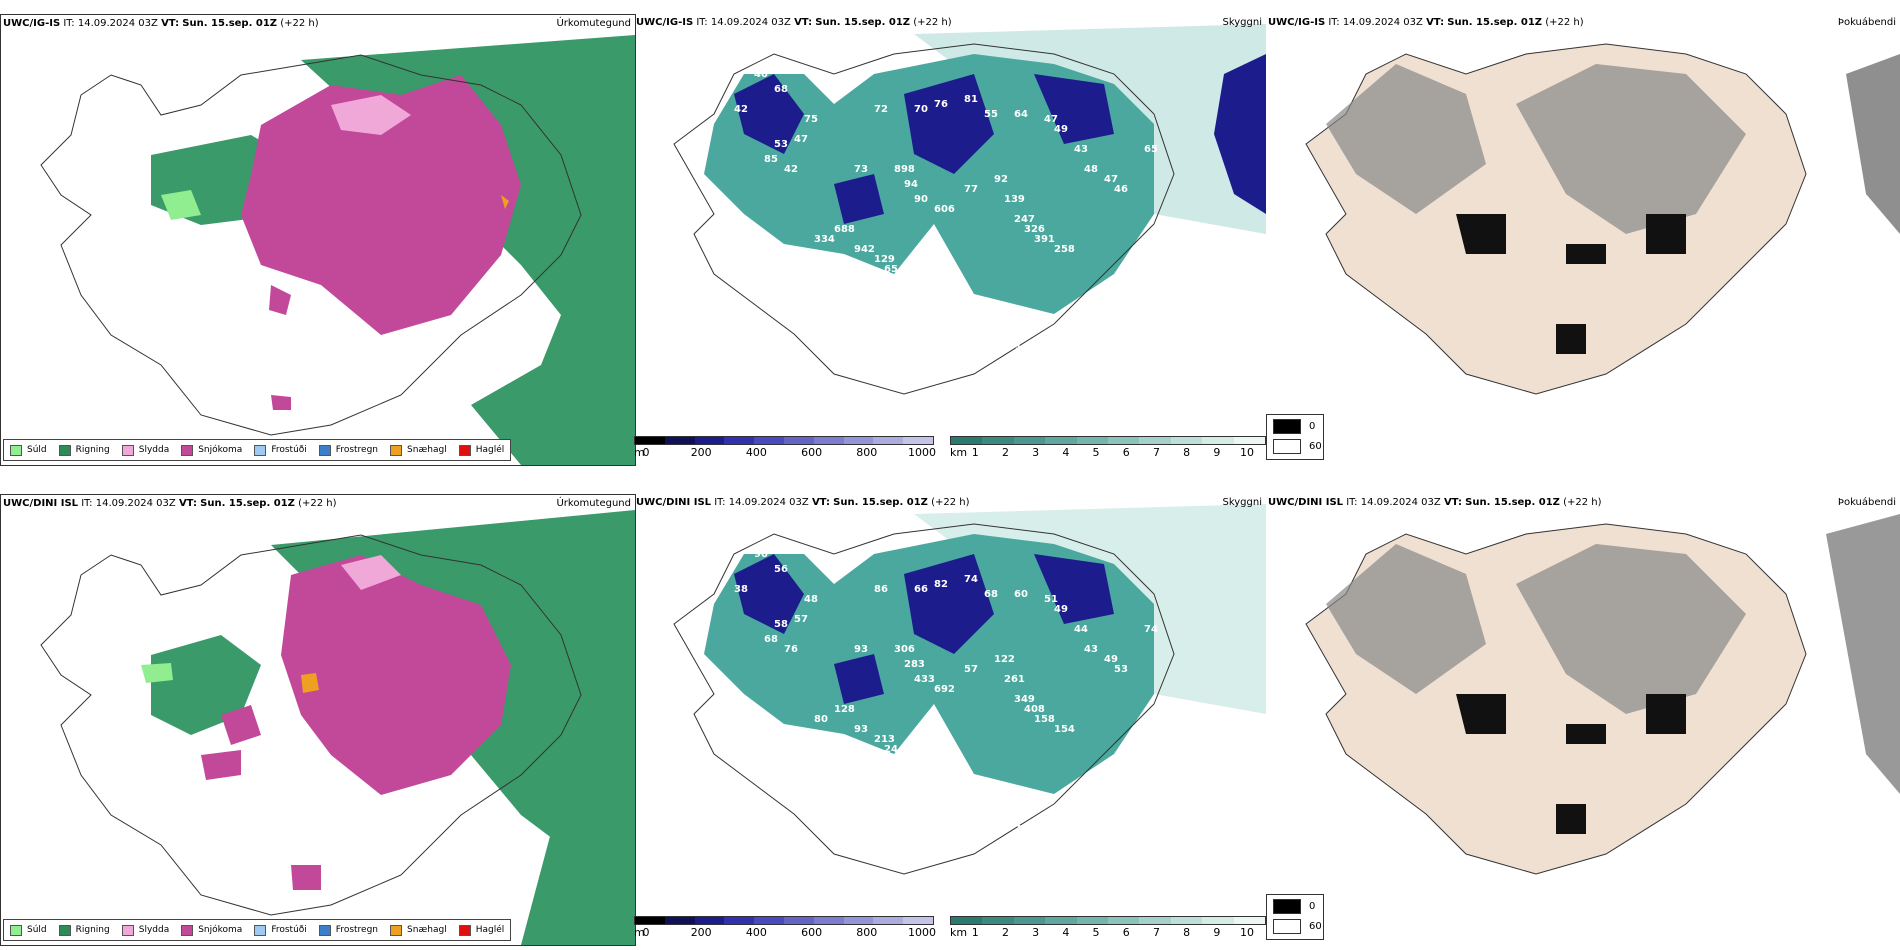  I want to click on cloud-base-label: 58, so click(781, 624).